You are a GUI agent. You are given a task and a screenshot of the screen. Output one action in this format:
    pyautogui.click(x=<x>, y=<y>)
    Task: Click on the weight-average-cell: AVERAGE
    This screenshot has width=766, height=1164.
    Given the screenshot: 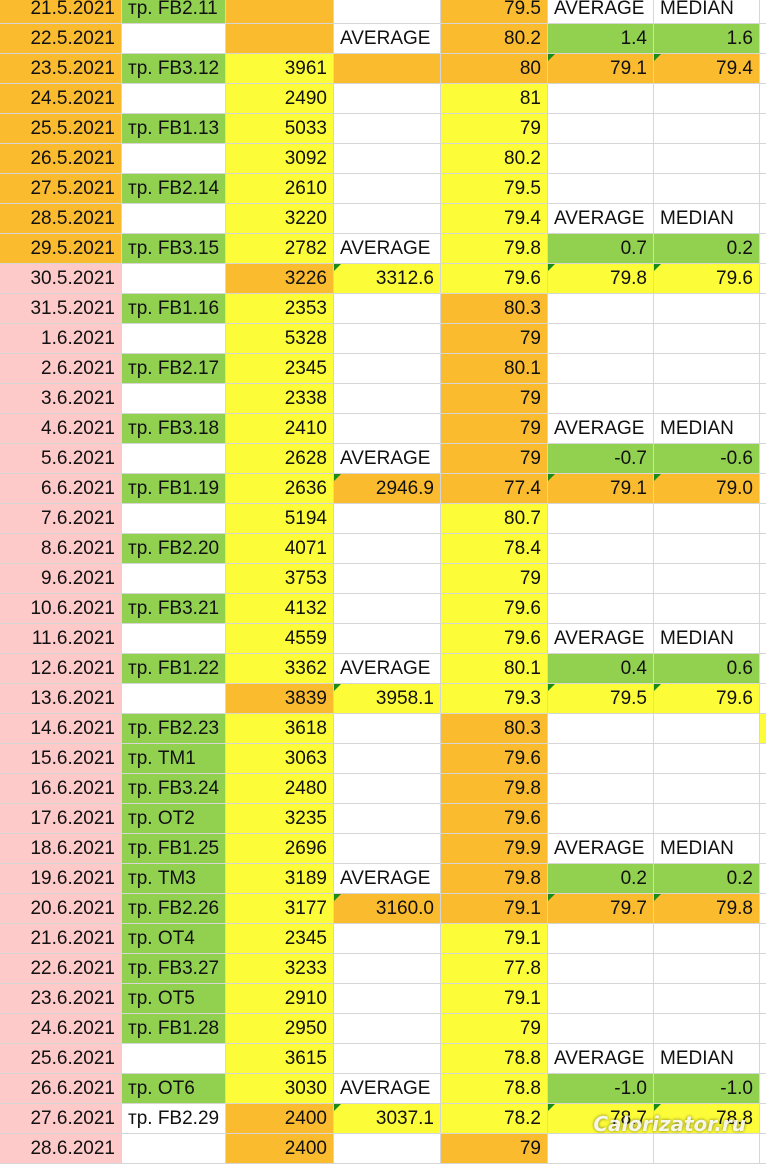 What is the action you would take?
    pyautogui.click(x=601, y=1059)
    